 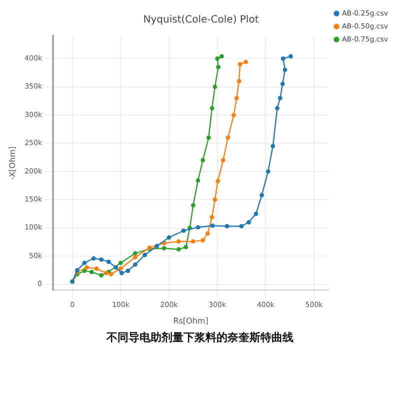 I want to click on y-axis-title: -X[Ohm], so click(x=12, y=163).